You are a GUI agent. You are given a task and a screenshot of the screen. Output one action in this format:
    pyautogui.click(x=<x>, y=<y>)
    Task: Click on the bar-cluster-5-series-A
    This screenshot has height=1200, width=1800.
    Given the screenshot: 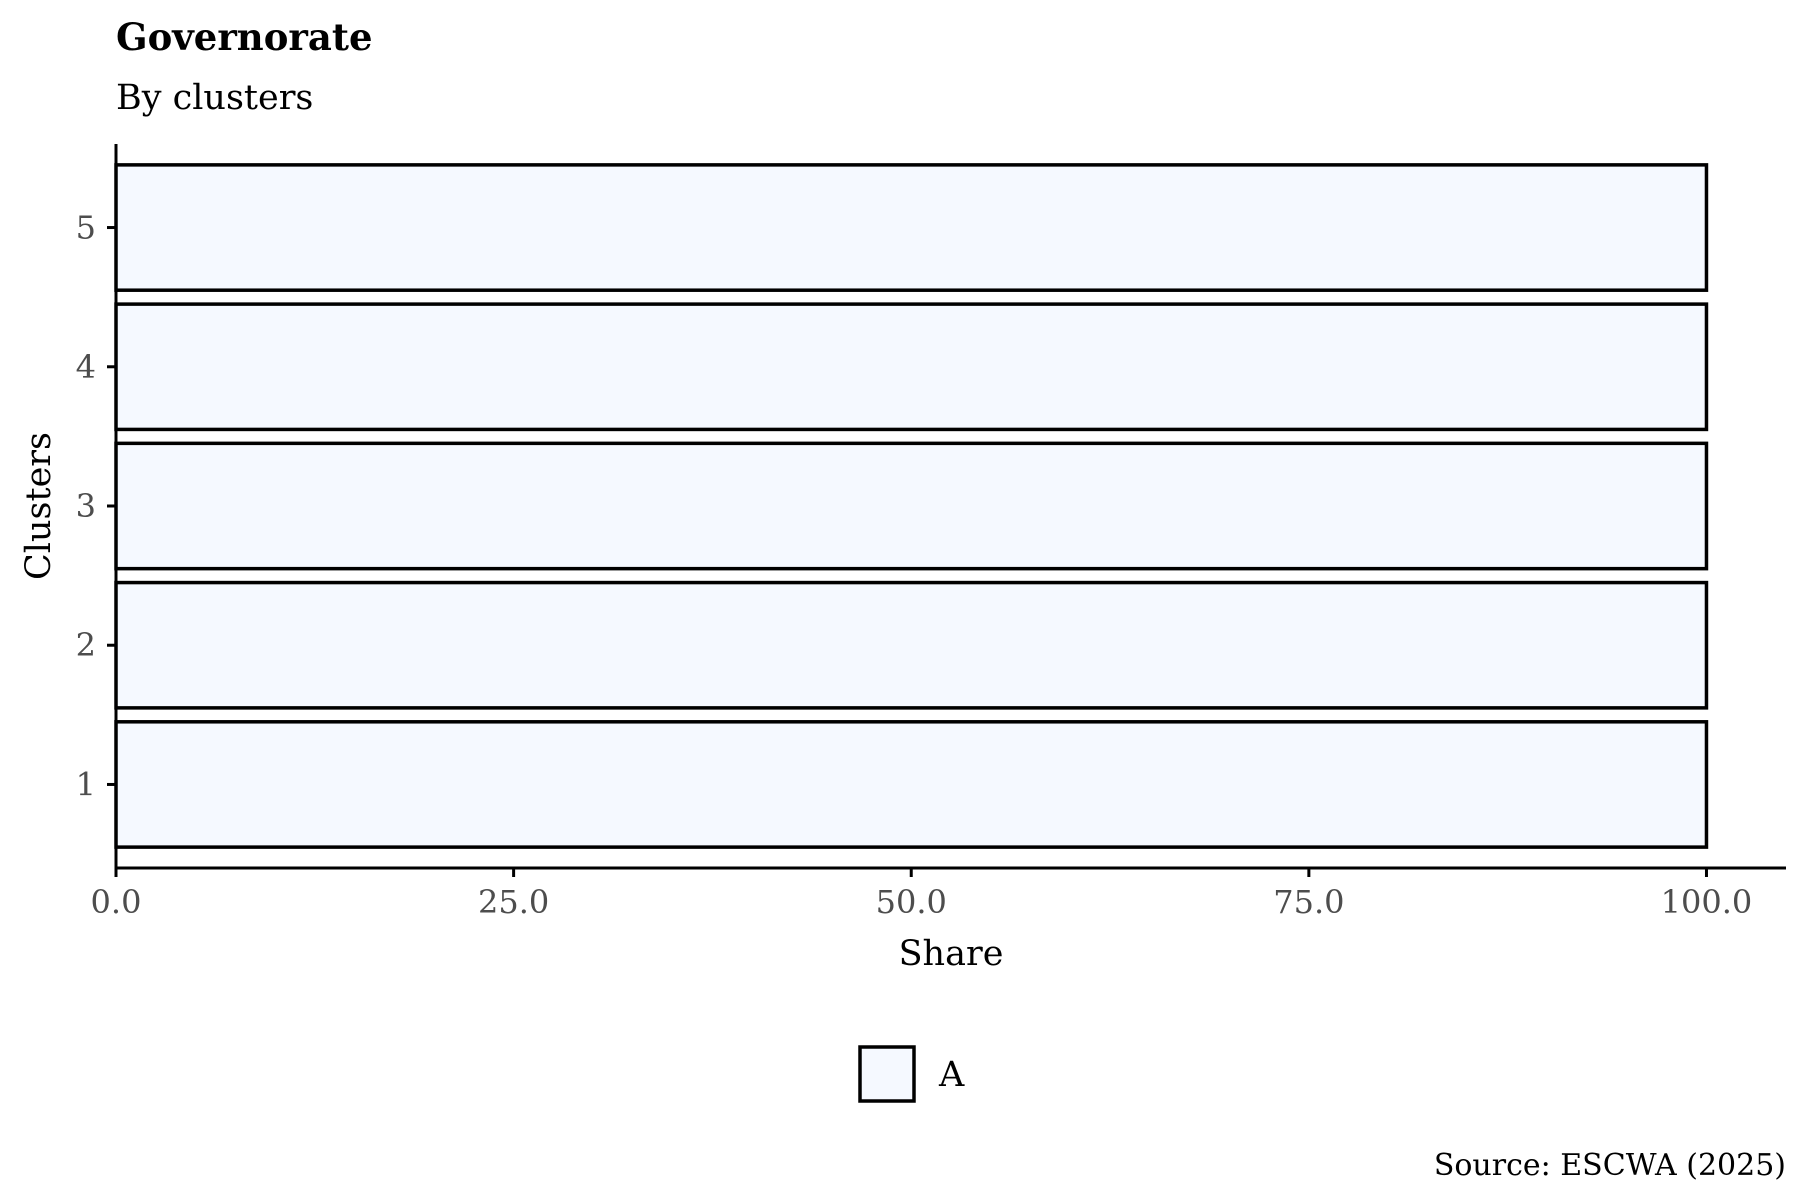 What is the action you would take?
    pyautogui.click(x=911, y=227)
    